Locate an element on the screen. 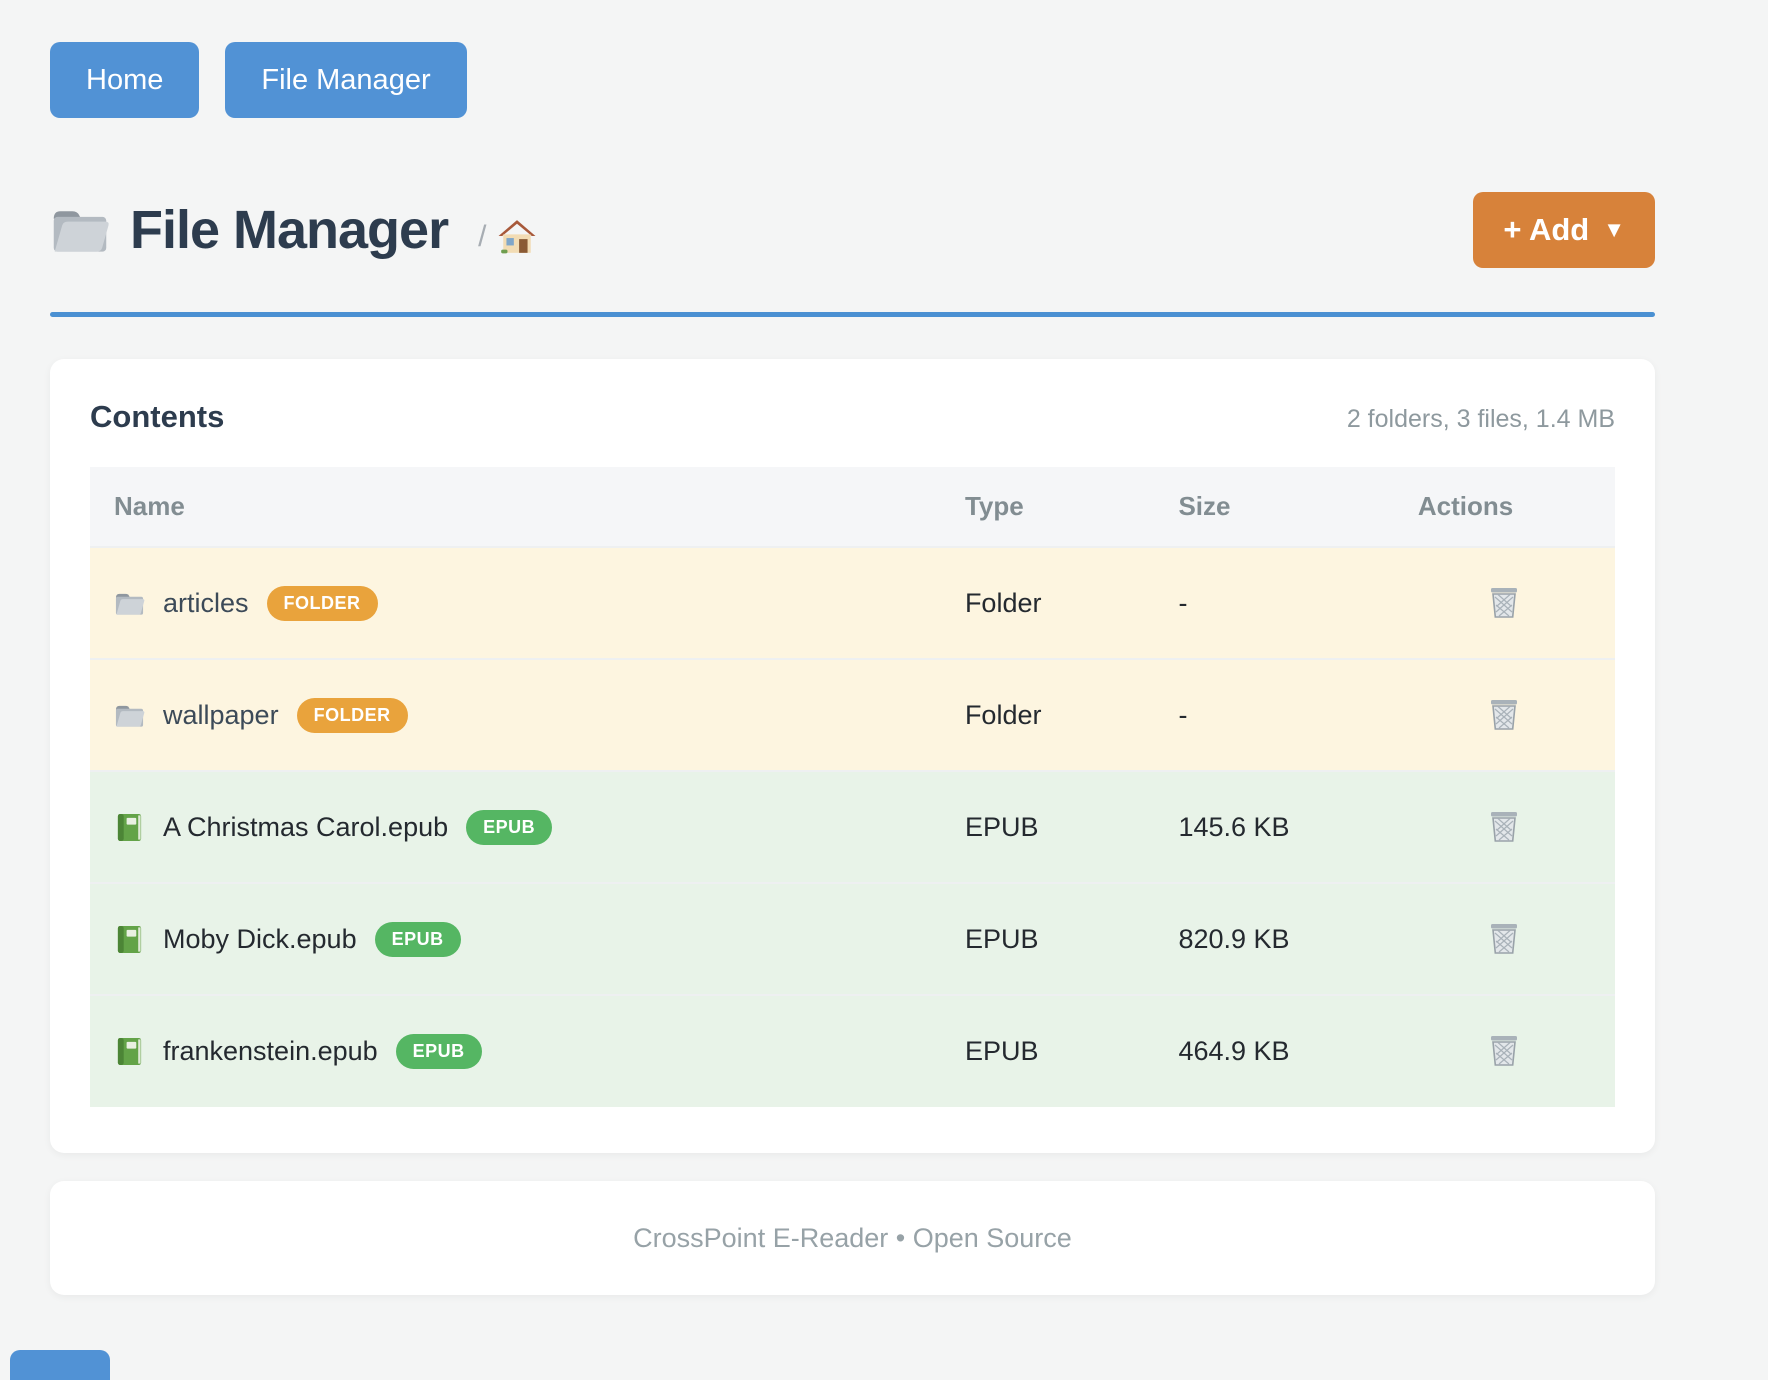 The image size is (1768, 1380). table-row: frankenstein.epub EPUB EPUB 464.9 KB is located at coordinates (852, 1050).